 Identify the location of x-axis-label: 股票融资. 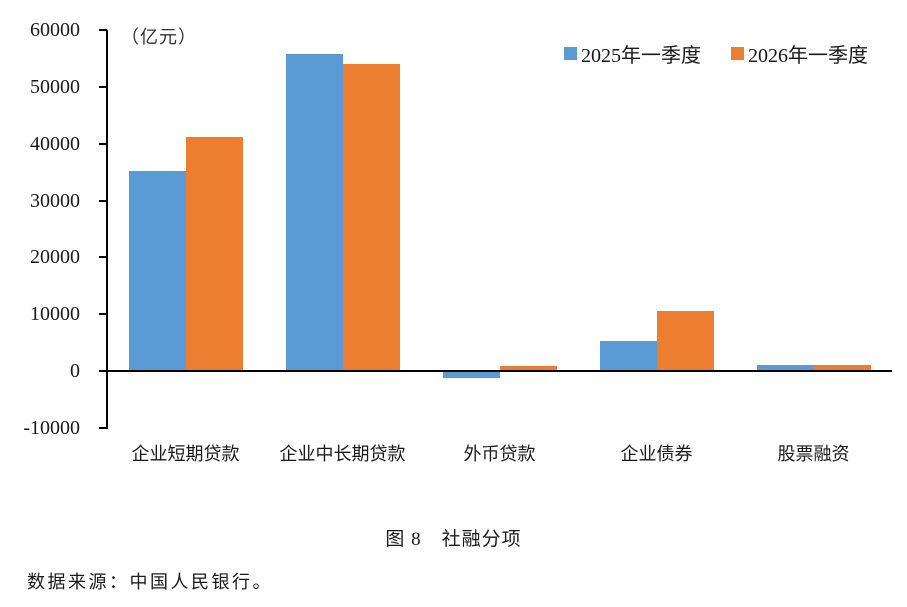
(813, 454).